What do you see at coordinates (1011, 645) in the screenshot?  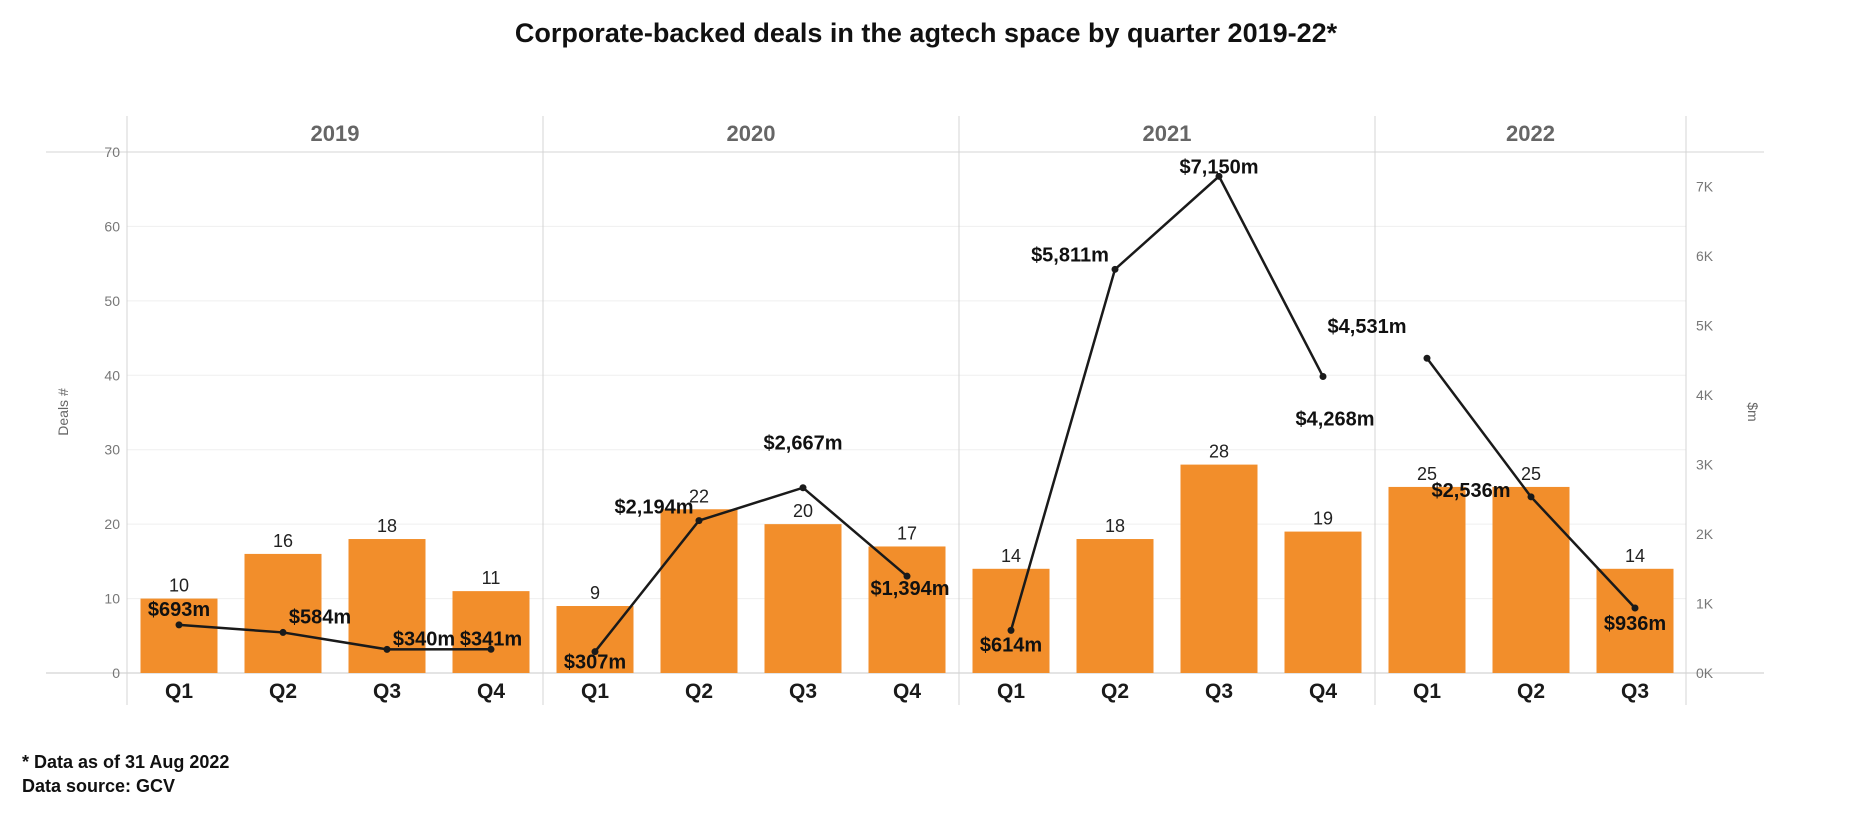 I see `amount-label: $614m` at bounding box center [1011, 645].